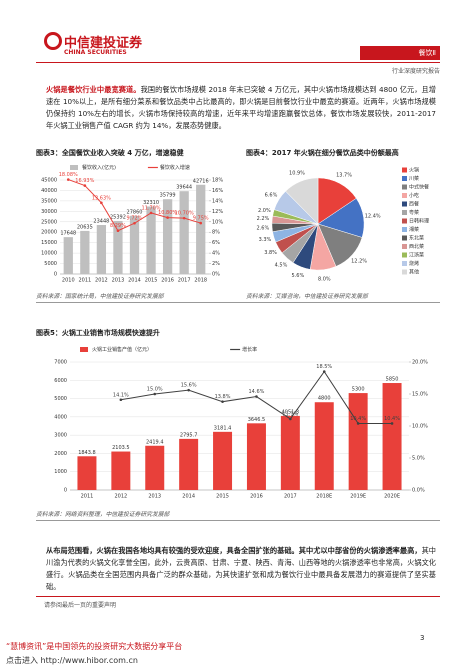  I want to click on slice-label: 13.7%, so click(344, 176).